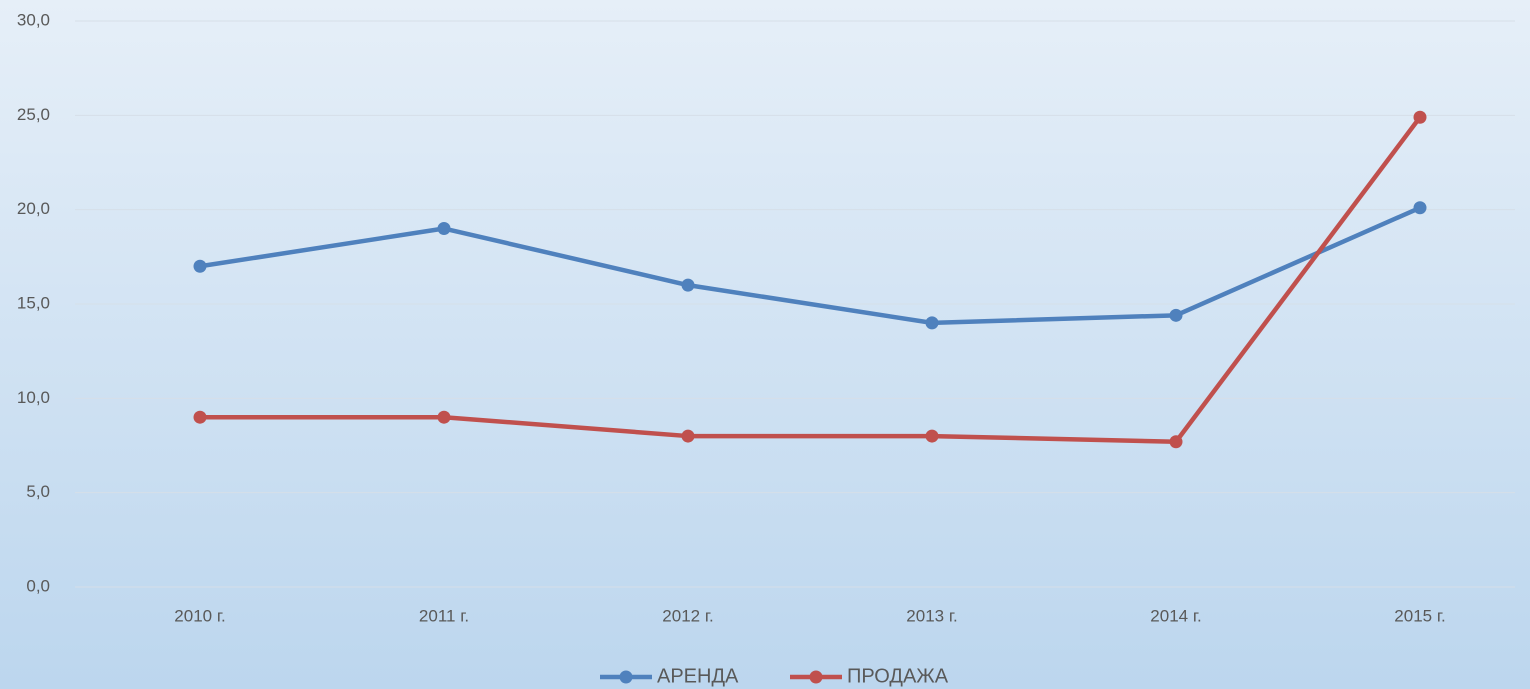  What do you see at coordinates (1175, 615) in the screenshot?
I see `x-tick-label: 2014 г.` at bounding box center [1175, 615].